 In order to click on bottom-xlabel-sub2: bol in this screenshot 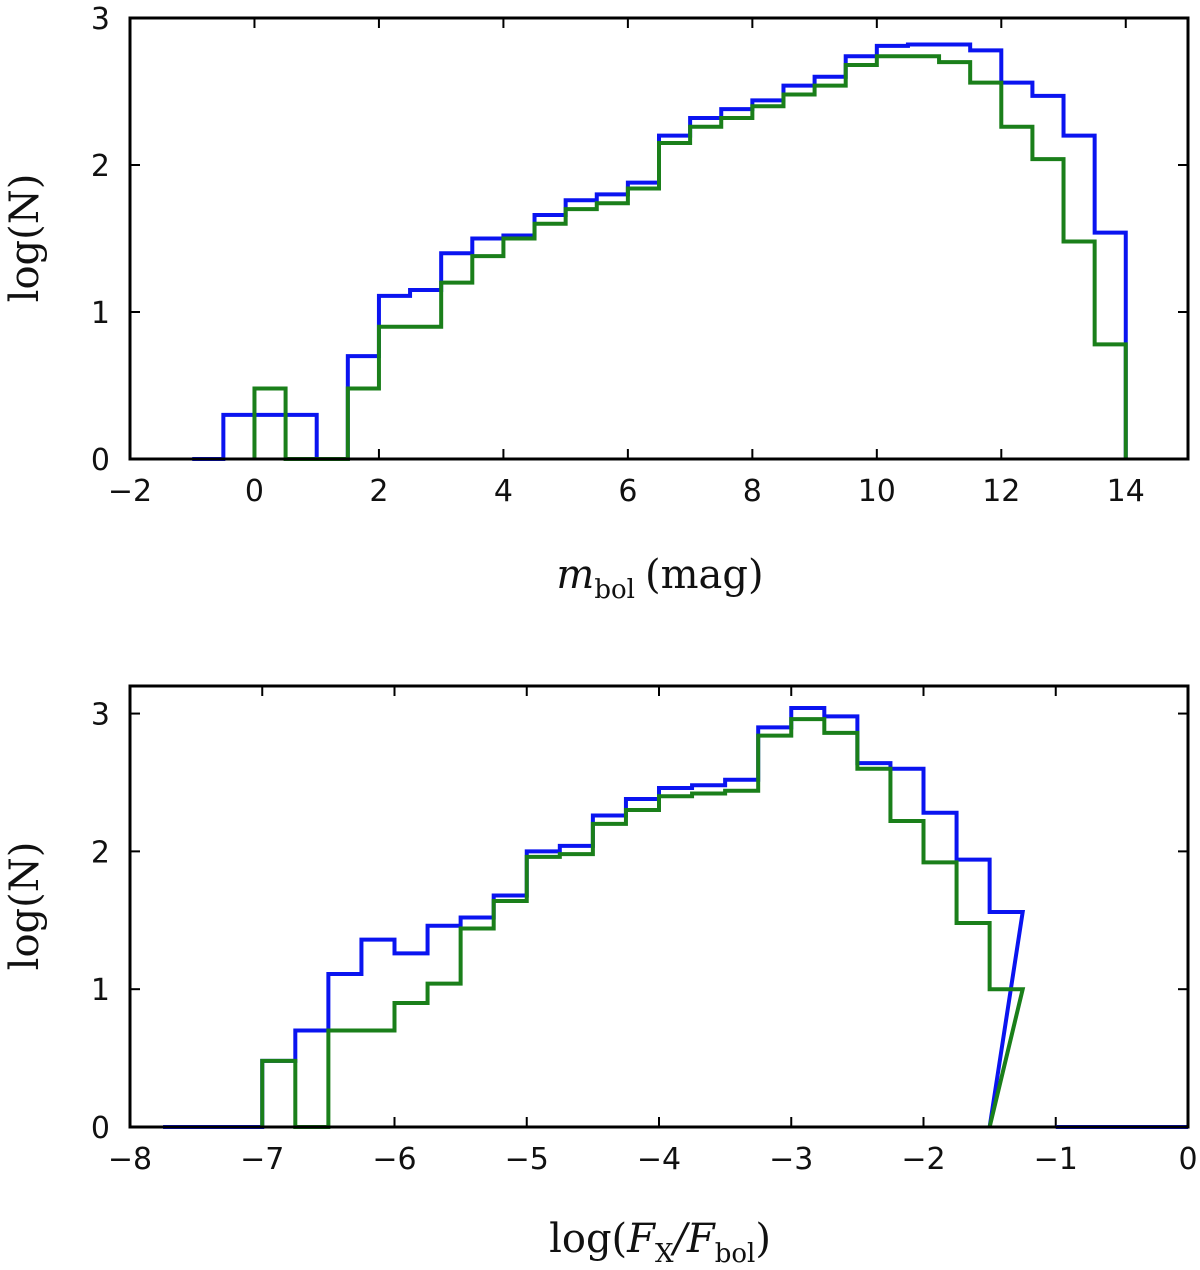, I will do `click(735, 1254)`.